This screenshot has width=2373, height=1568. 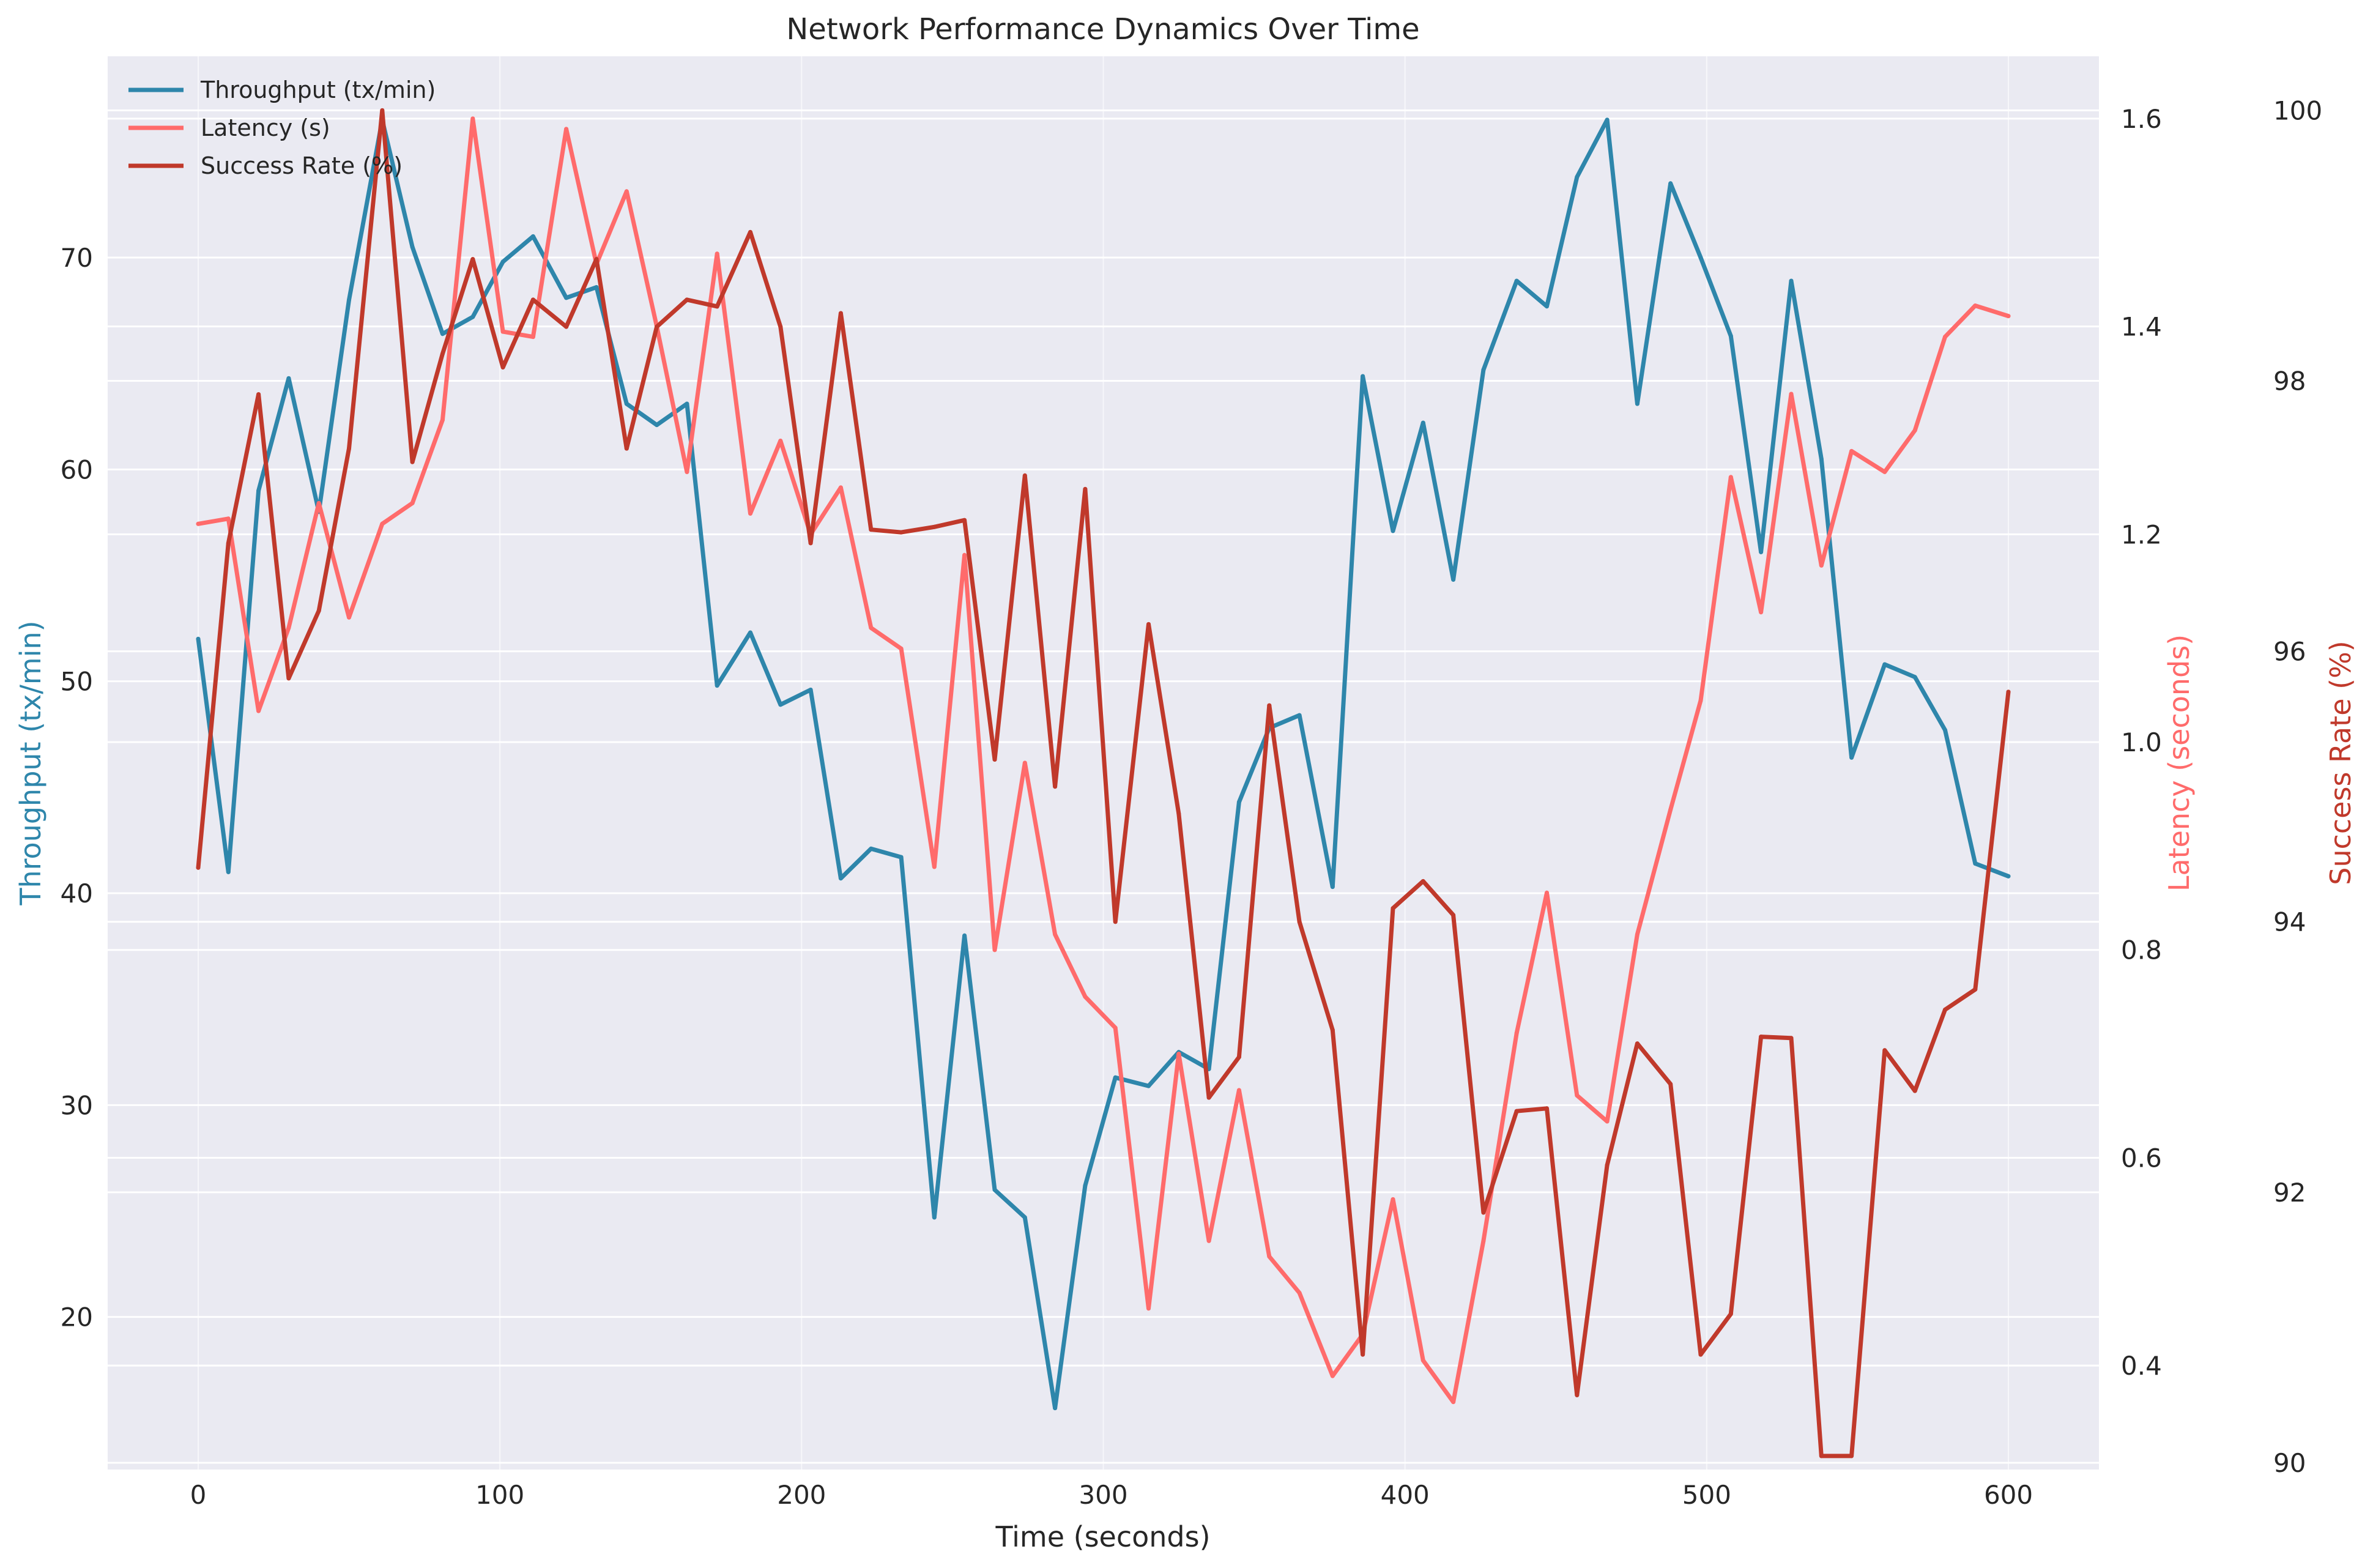 I want to click on right1-tick-label: 1.6, so click(x=2141, y=119).